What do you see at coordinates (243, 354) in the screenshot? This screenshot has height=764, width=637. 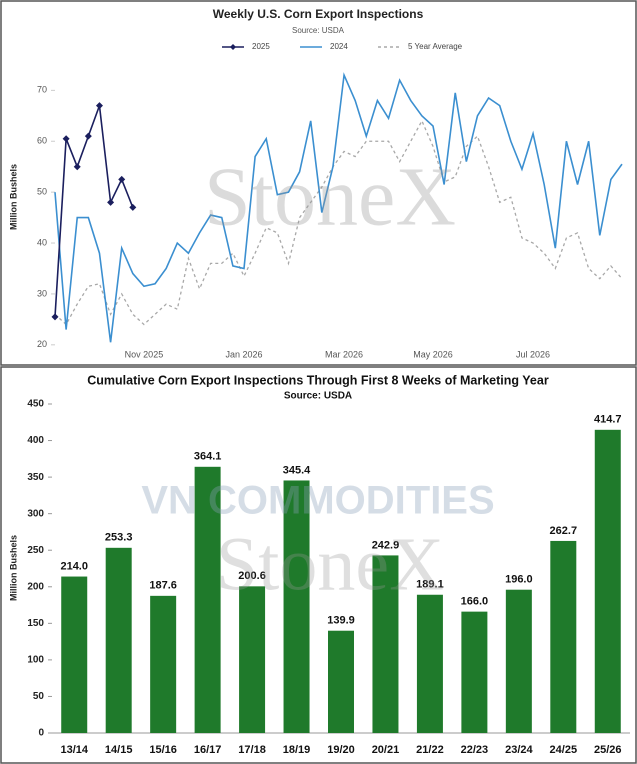 I see `x-tick-label: Jan 2026` at bounding box center [243, 354].